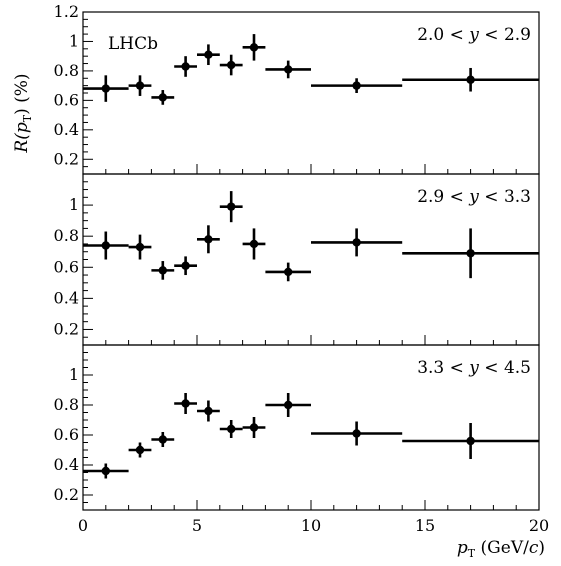 Image resolution: width=561 pixels, height=566 pixels. What do you see at coordinates (311, 525) in the screenshot?
I see `x-tick-label: 10` at bounding box center [311, 525].